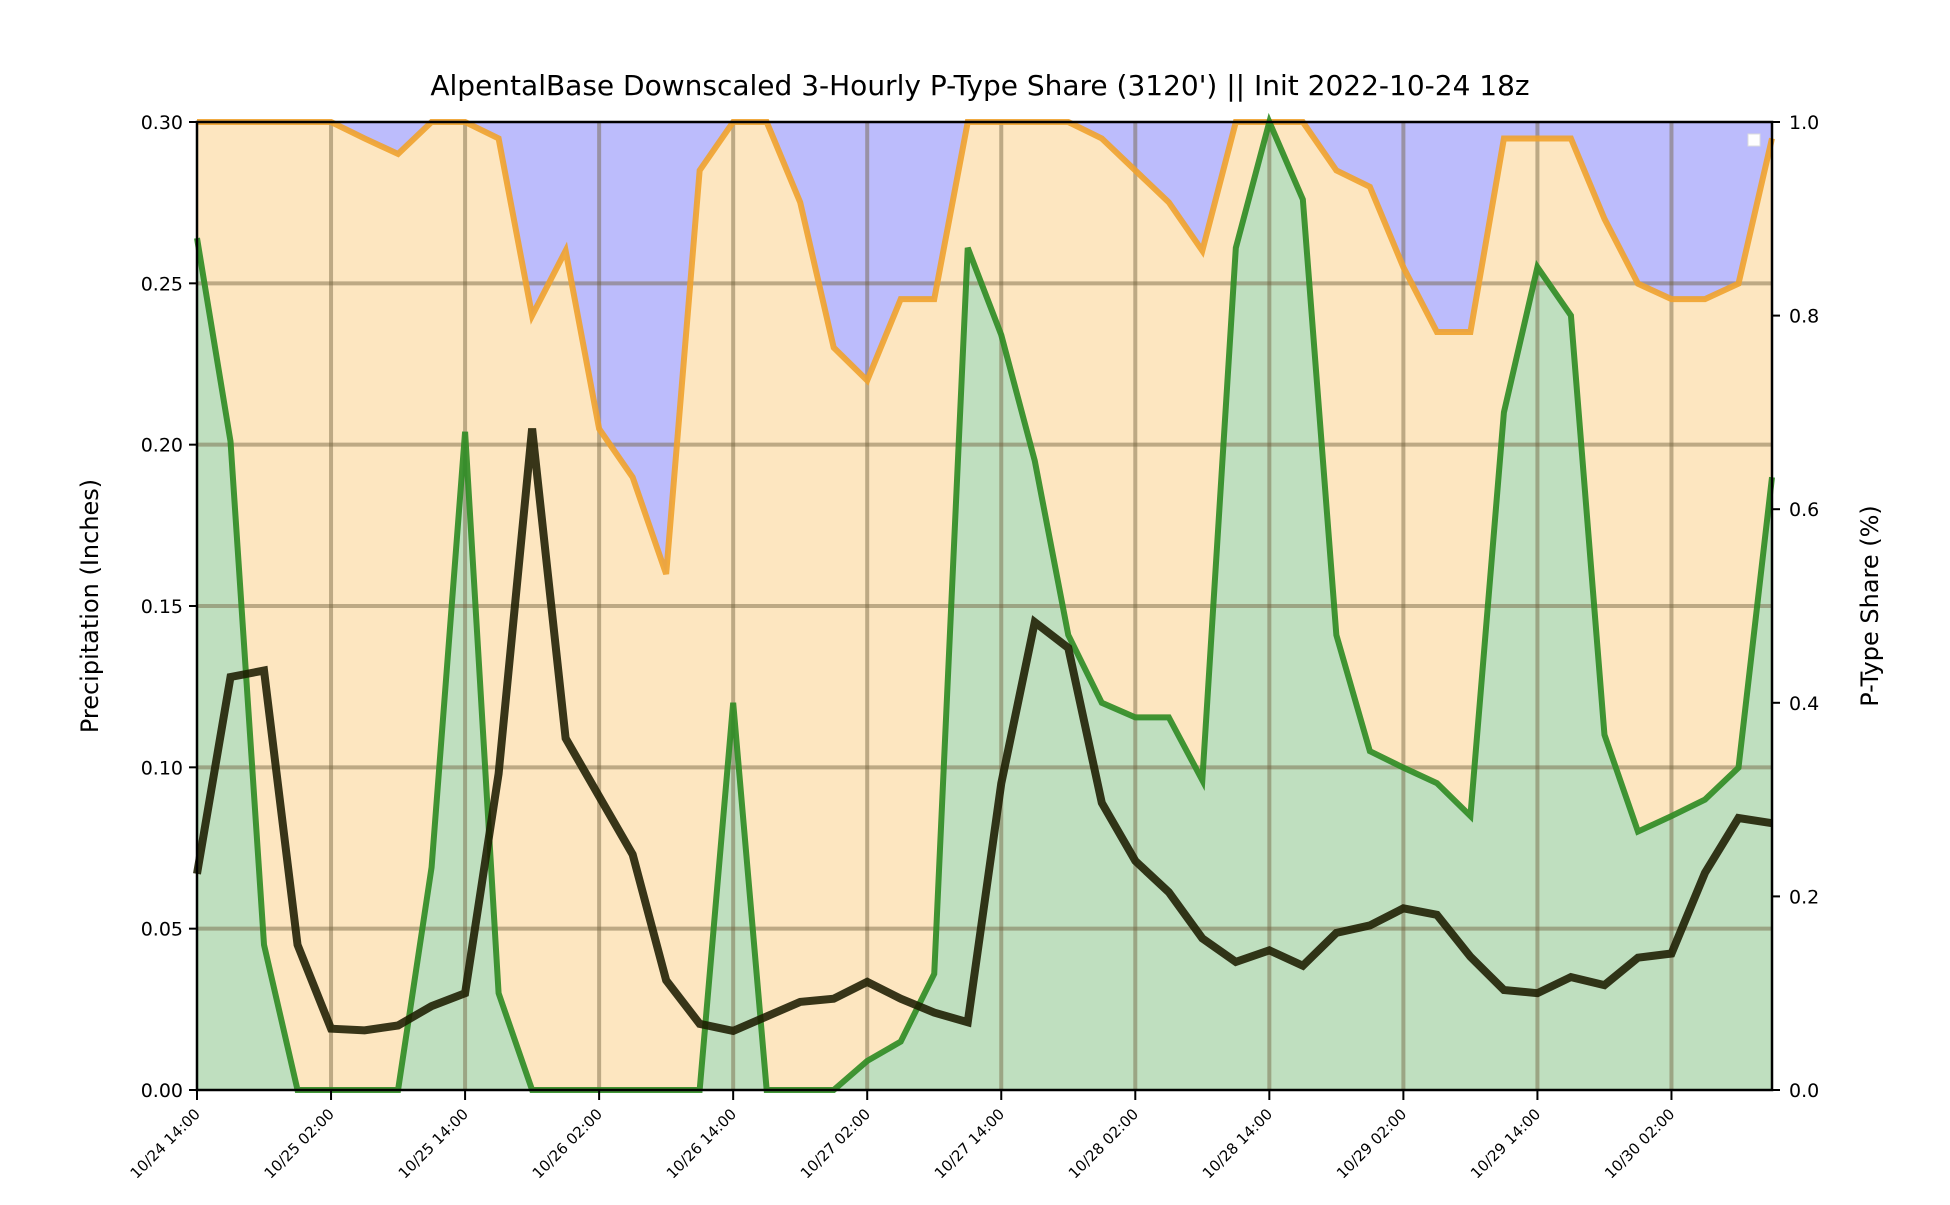 This screenshot has height=1205, width=1950. What do you see at coordinates (1804, 897) in the screenshot?
I see `y-right-tick-label: 0.2` at bounding box center [1804, 897].